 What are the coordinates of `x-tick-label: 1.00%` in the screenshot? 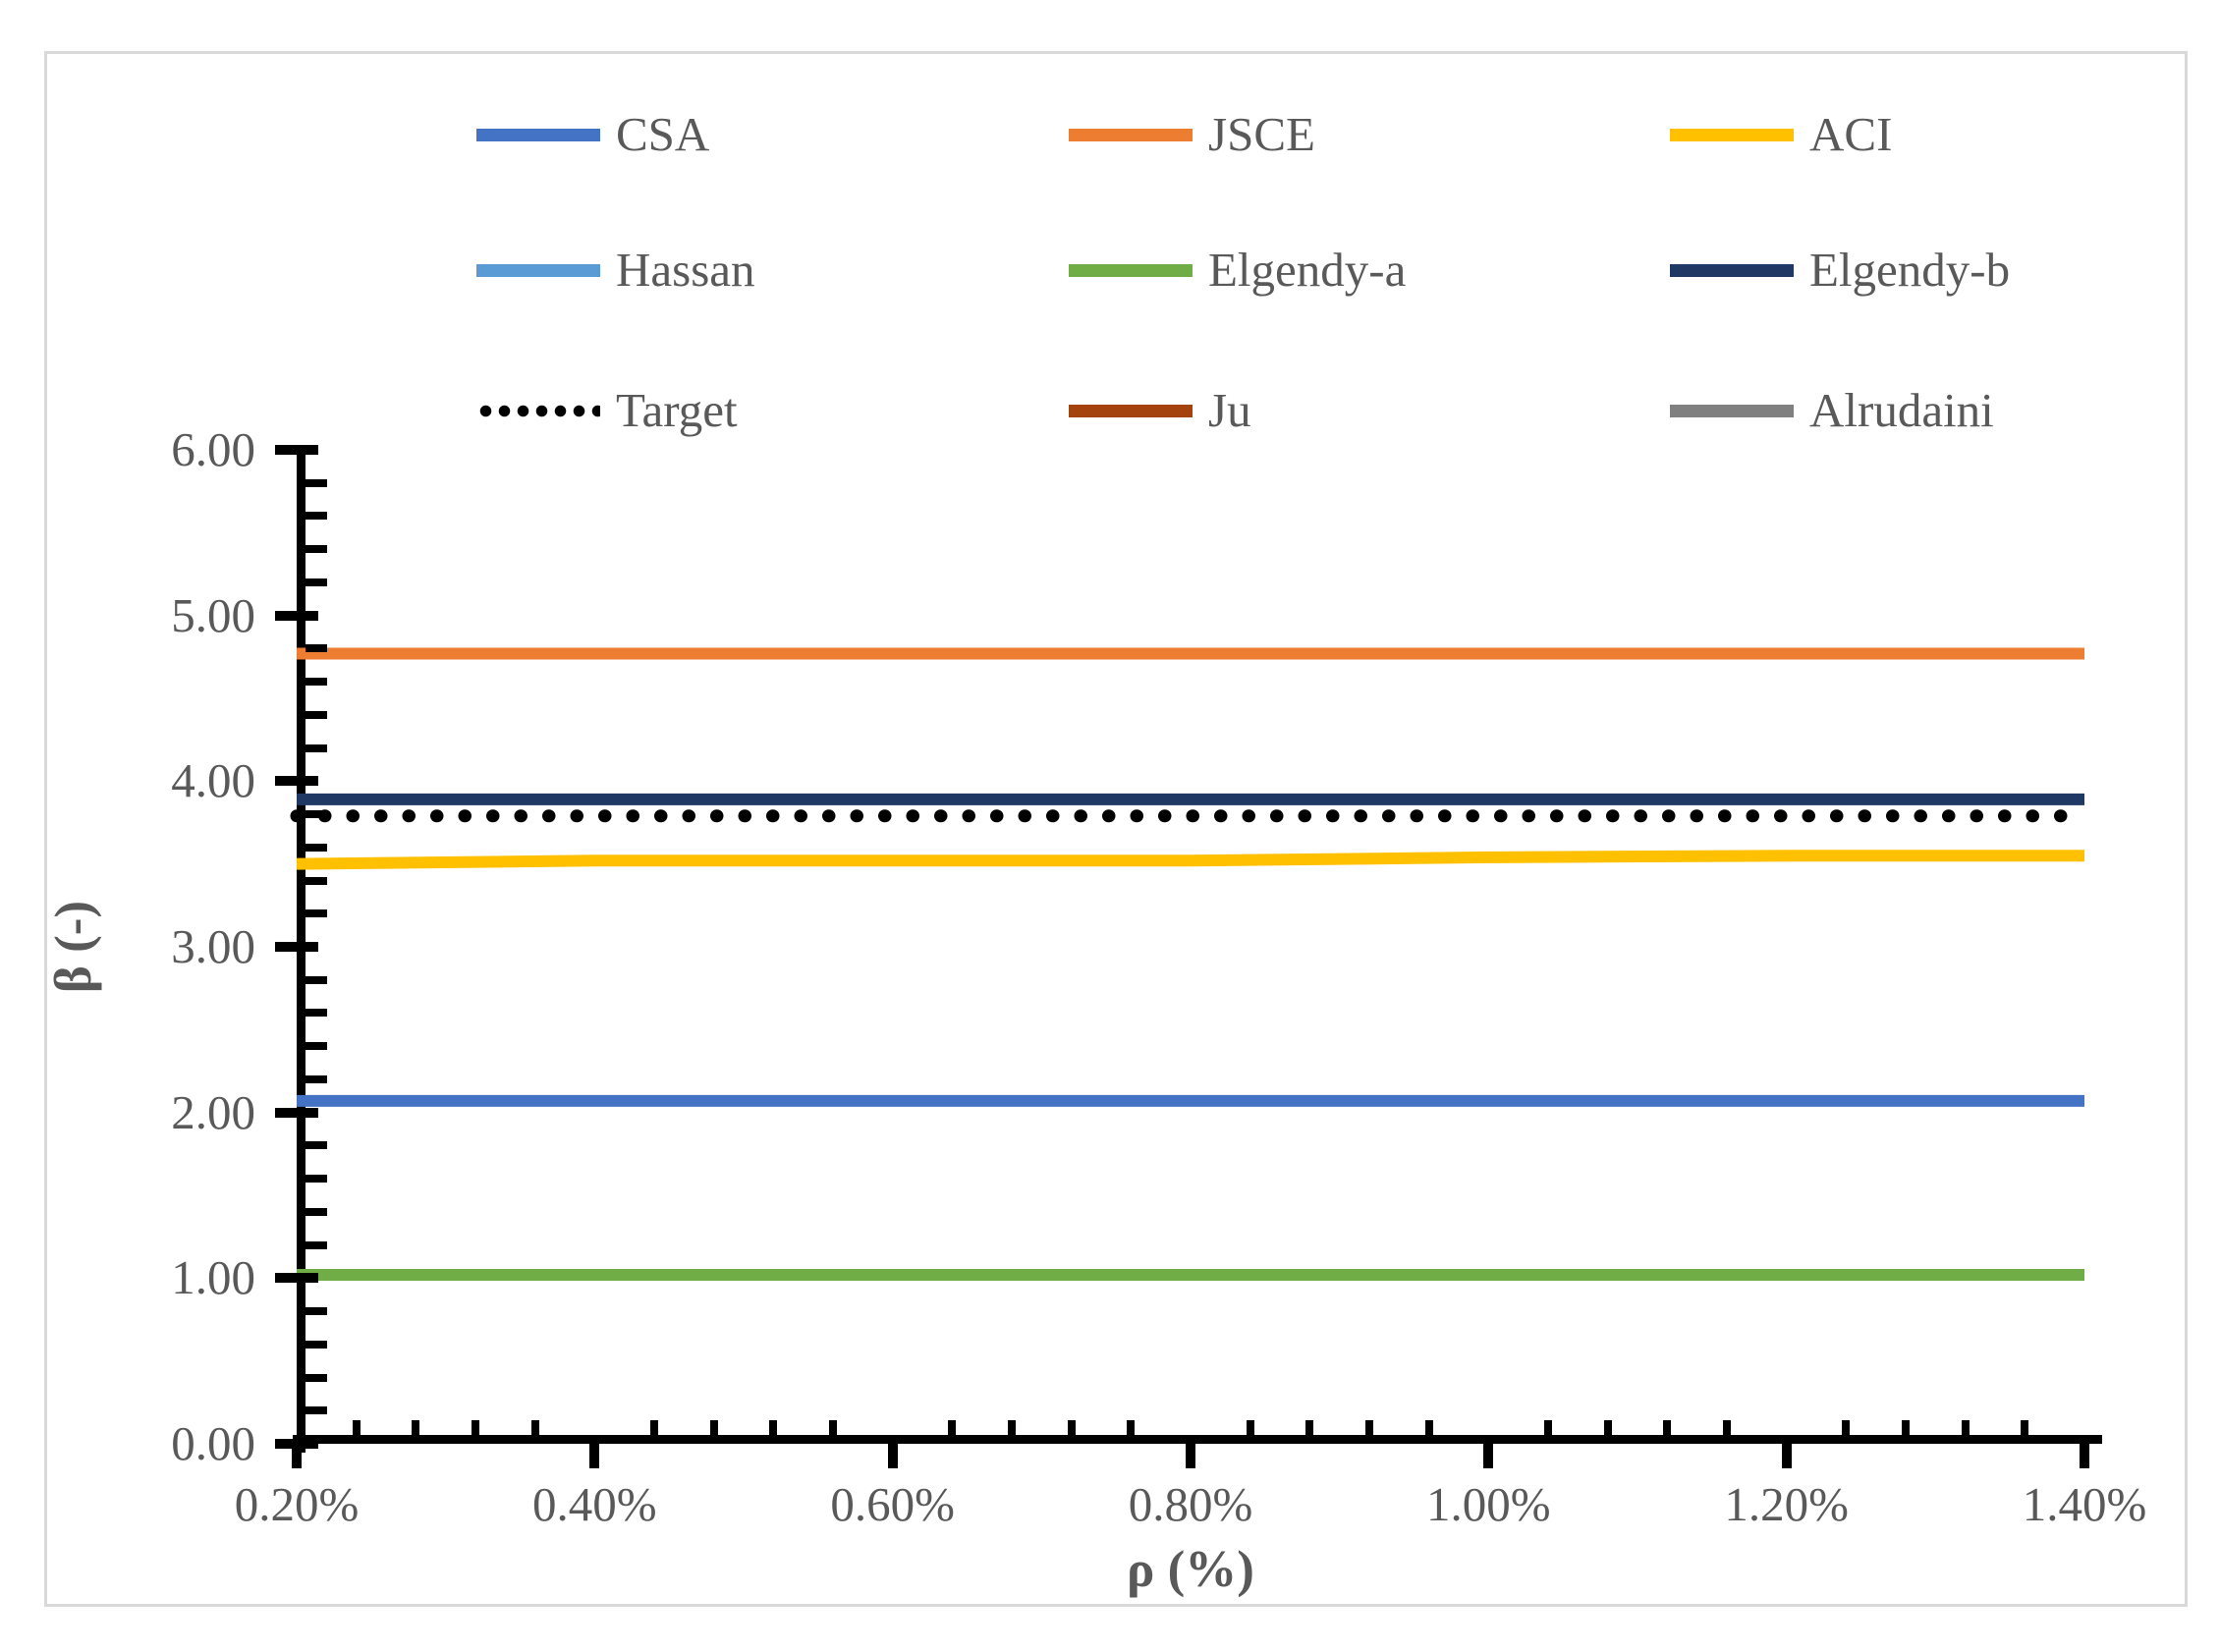 It's located at (1488, 1504).